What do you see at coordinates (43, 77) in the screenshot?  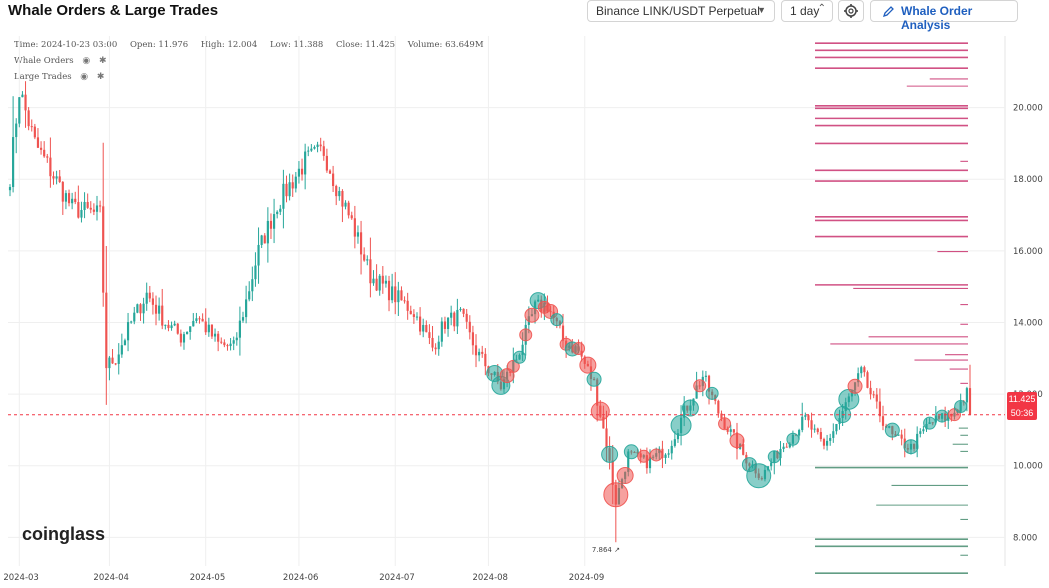 I see `legend-large-trades-label: Large Trades` at bounding box center [43, 77].